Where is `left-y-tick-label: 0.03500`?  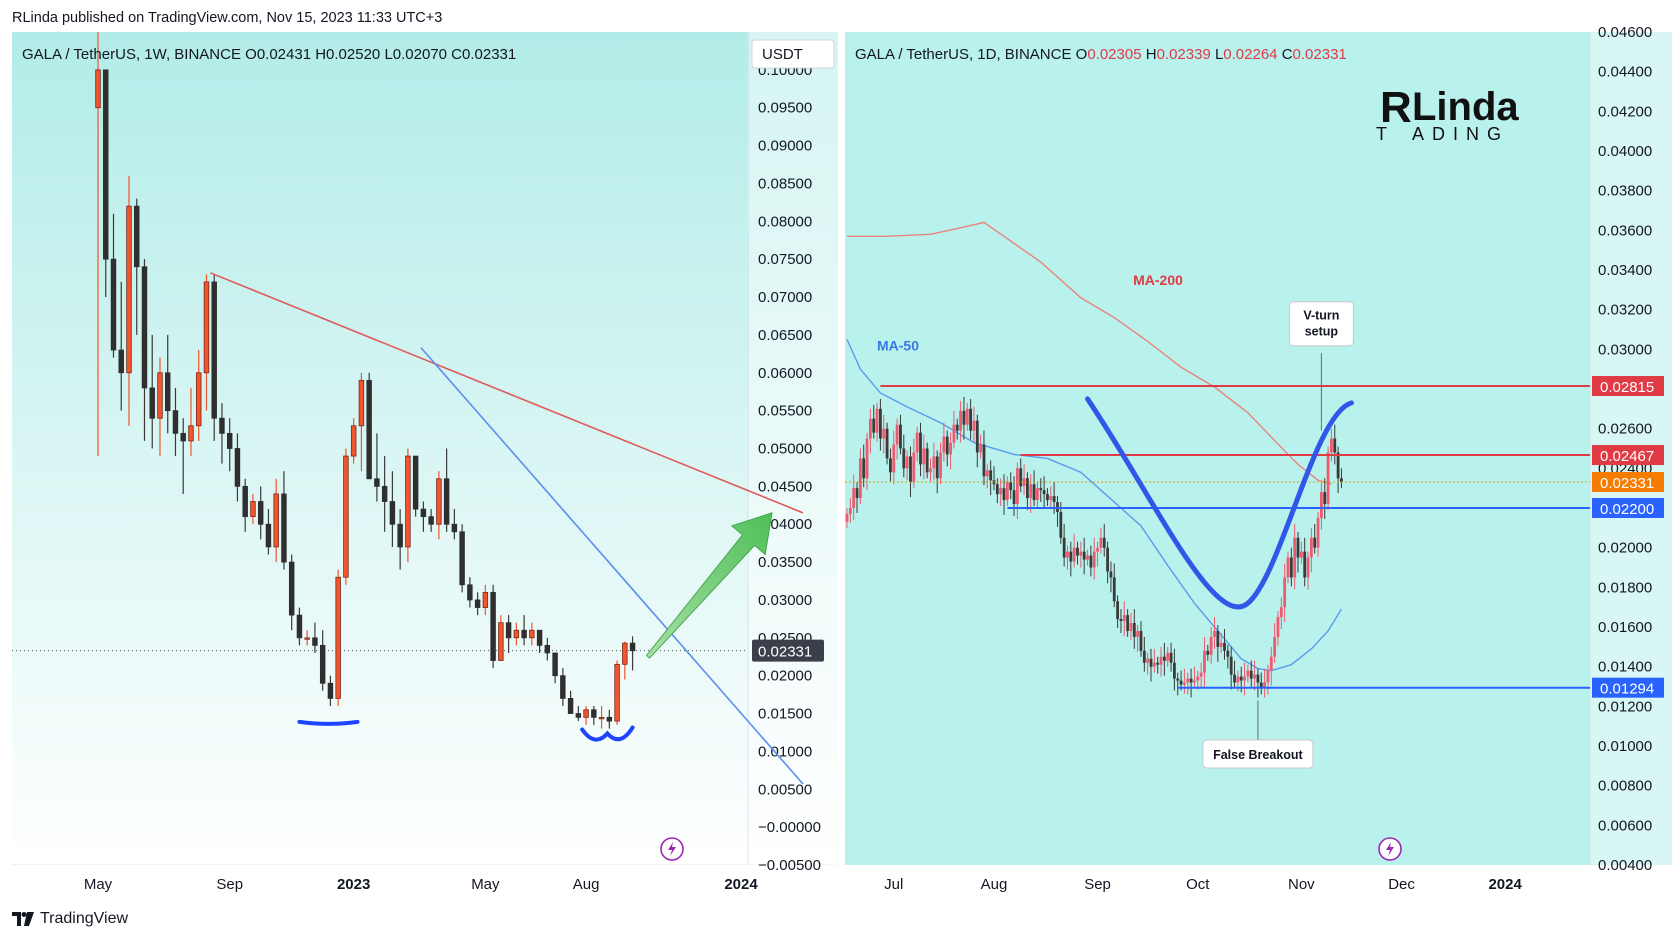 left-y-tick-label: 0.03500 is located at coordinates (785, 562).